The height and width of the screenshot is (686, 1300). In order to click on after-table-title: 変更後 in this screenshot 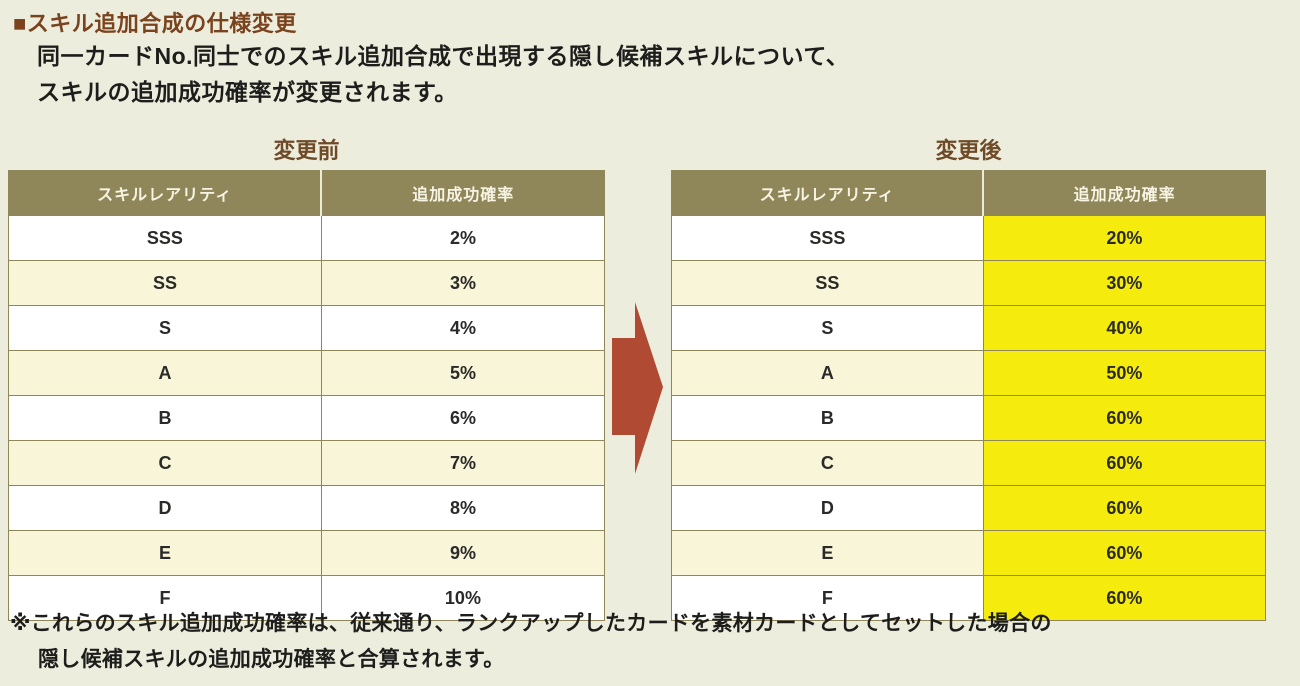, I will do `click(968, 150)`.